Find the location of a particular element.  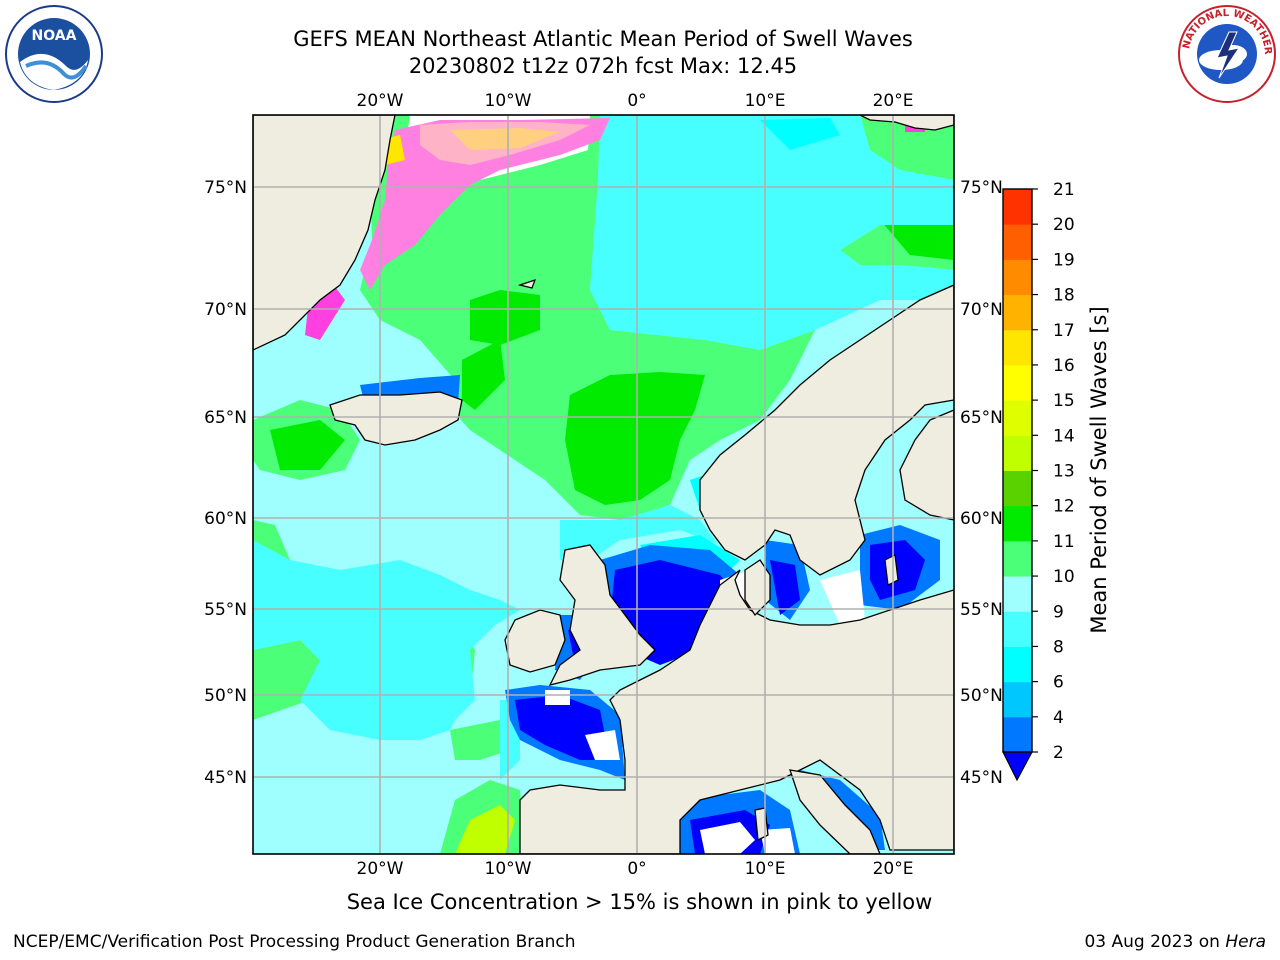

colorbar-ticks: 2 4 6 8 9 10 11 12 13 14 15 16 17 18 19 20 21 is located at coordinates (1053, 471).